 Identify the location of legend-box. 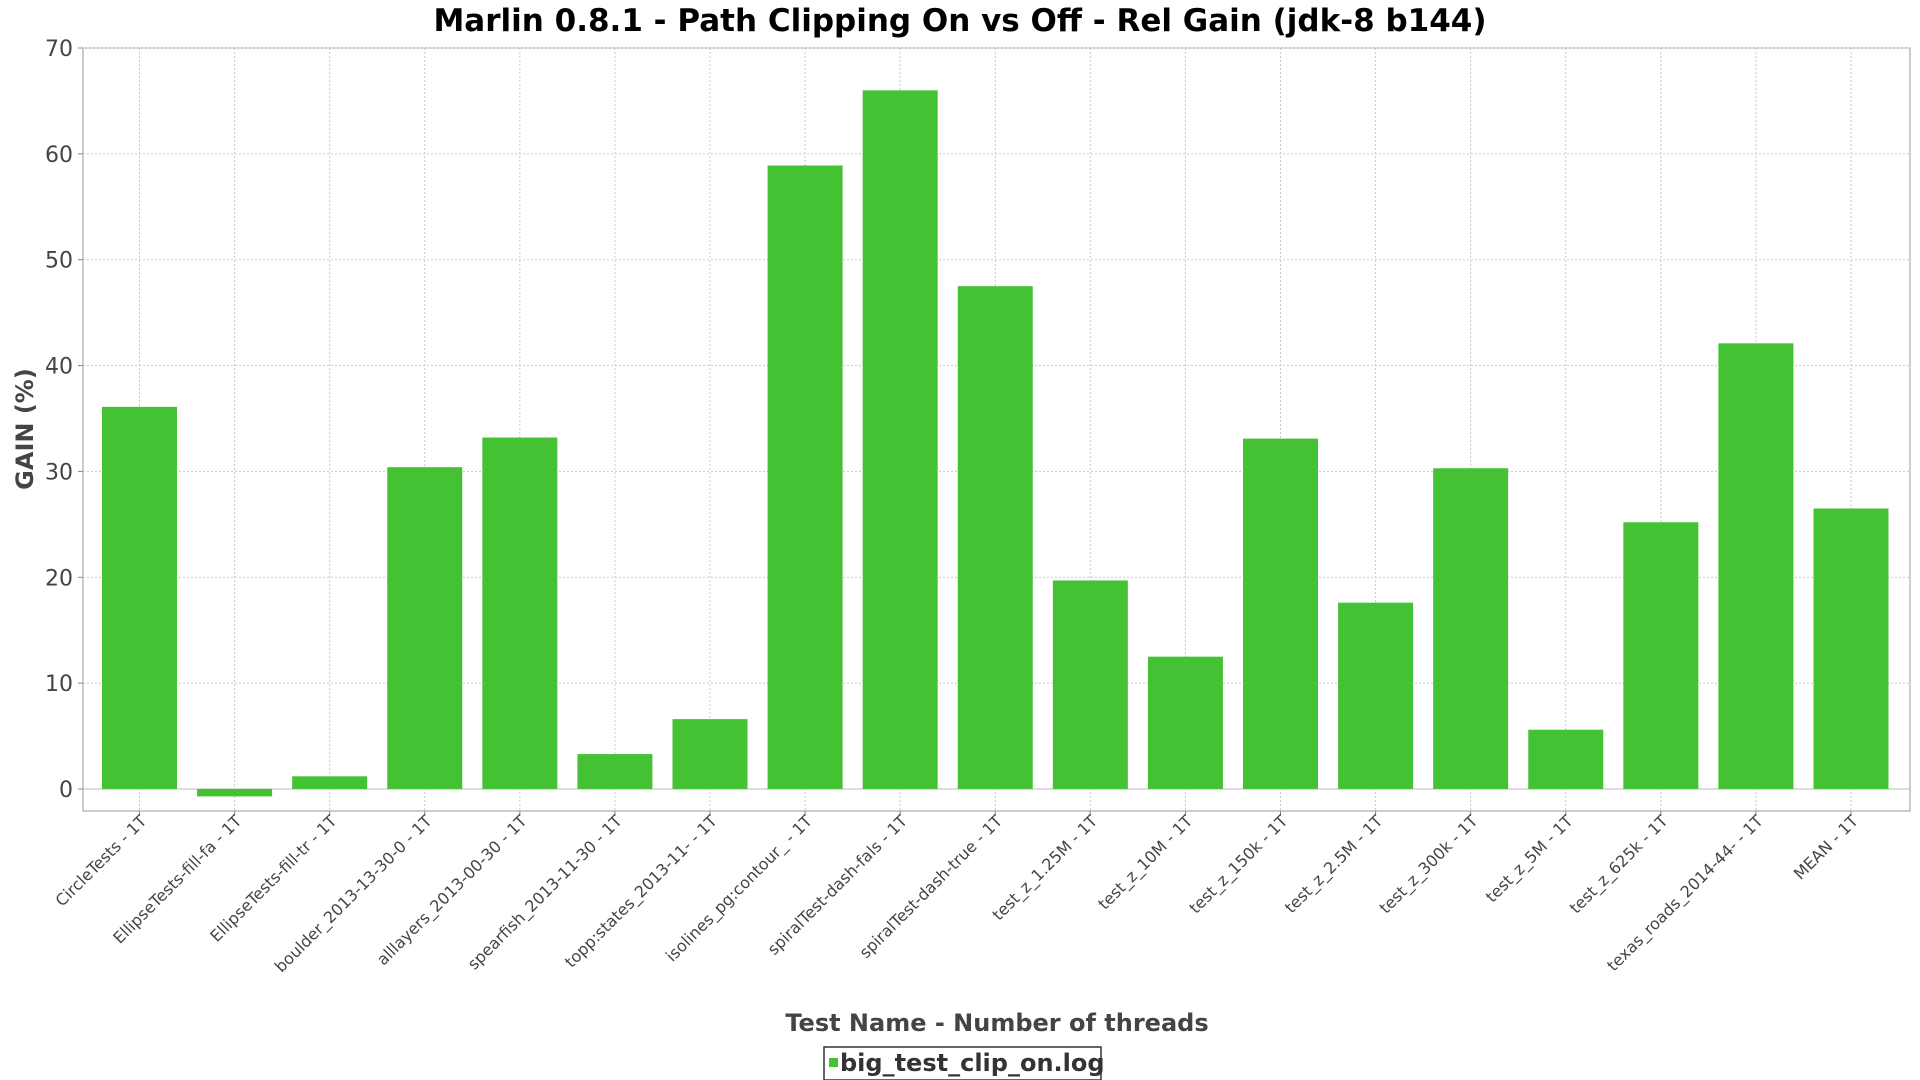
(962, 1063).